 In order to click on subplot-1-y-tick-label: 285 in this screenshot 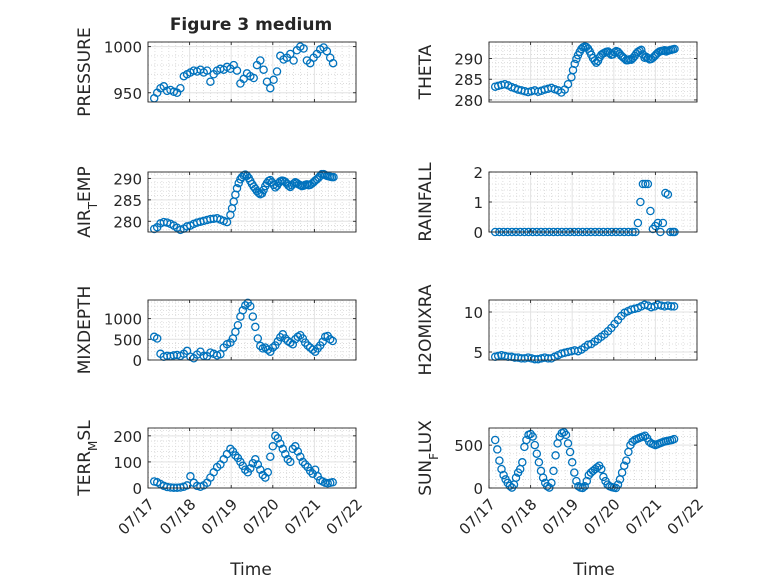, I will do `click(468, 80)`.